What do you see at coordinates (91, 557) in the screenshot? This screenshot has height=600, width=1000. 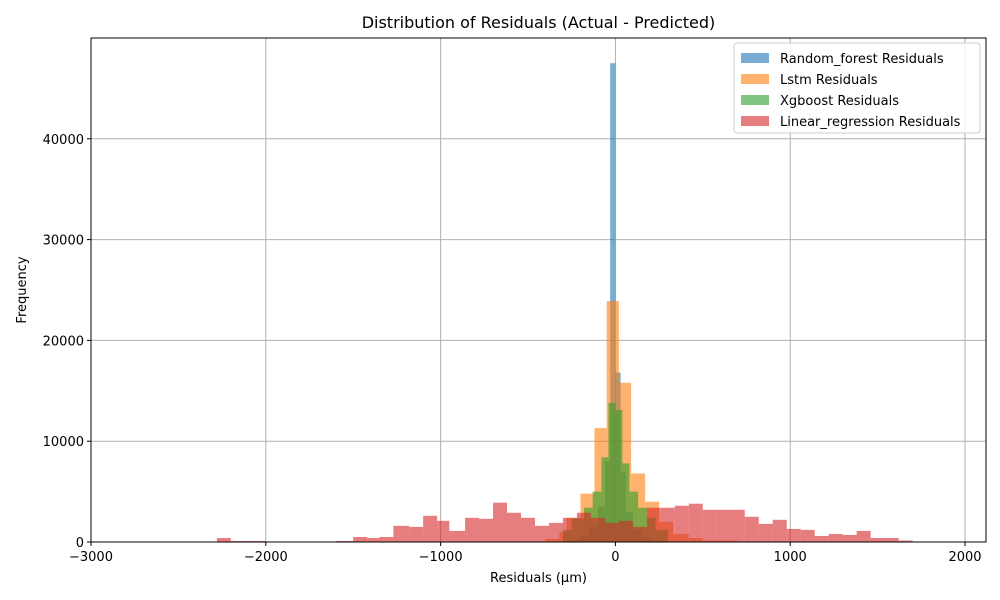 I see `x-tick-label: −3000` at bounding box center [91, 557].